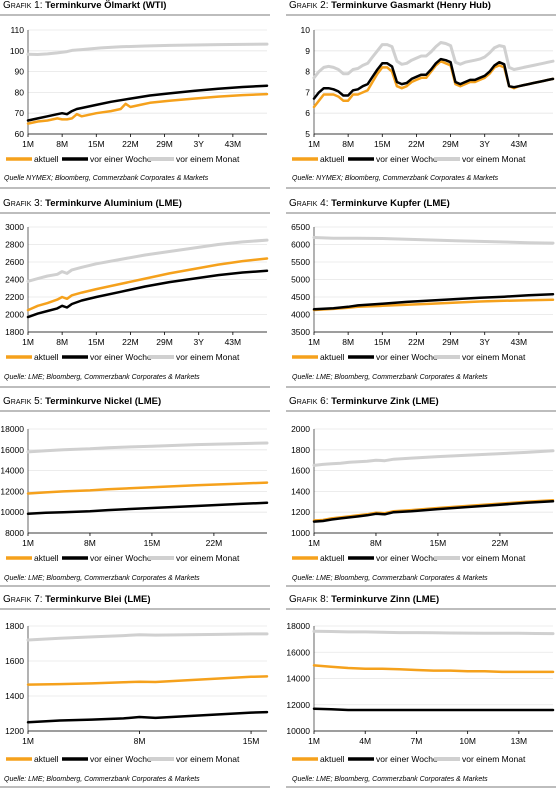 Image resolution: width=556 pixels, height=791 pixels. What do you see at coordinates (365, 741) in the screenshot?
I see `x-tick-label: 4M` at bounding box center [365, 741].